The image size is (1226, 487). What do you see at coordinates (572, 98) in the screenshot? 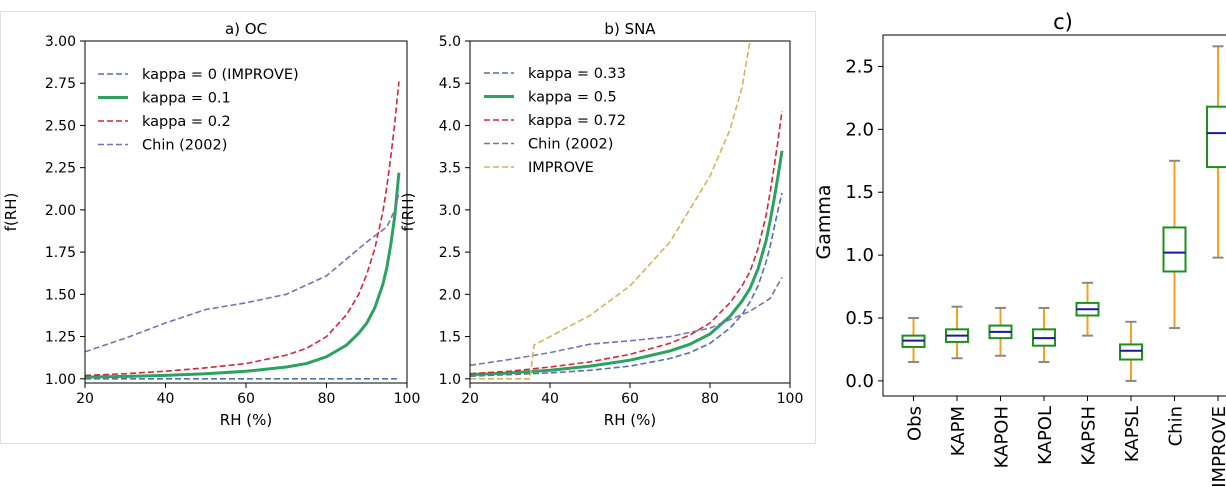
I see `legend-label-kappa-0-5: kappa = 0.5` at bounding box center [572, 98].